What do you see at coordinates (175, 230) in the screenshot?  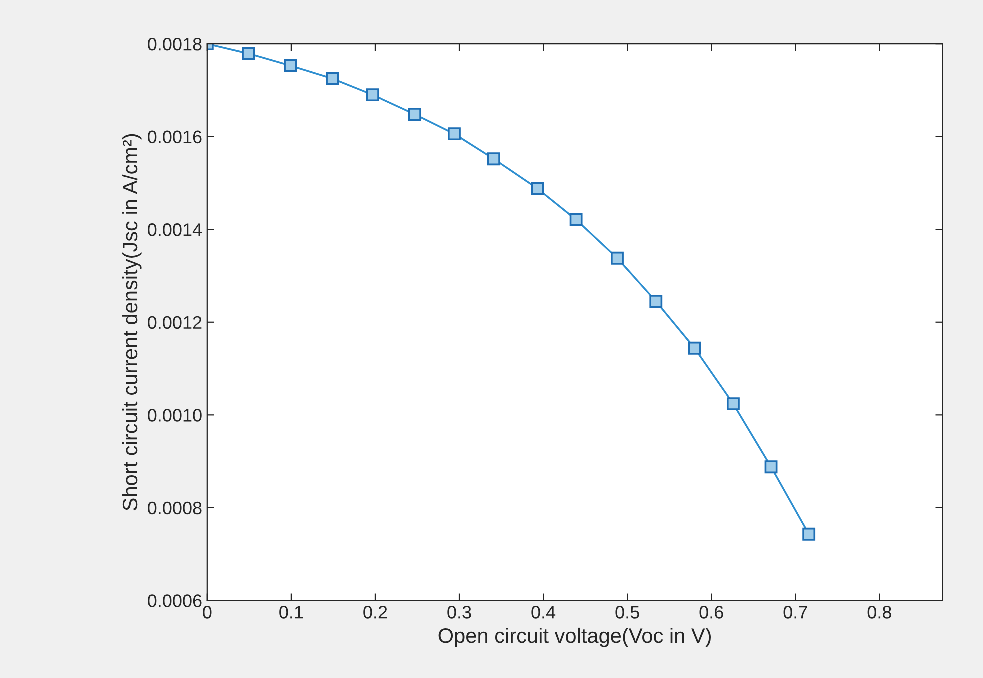 I see `y-tick-label: 0.0014` at bounding box center [175, 230].